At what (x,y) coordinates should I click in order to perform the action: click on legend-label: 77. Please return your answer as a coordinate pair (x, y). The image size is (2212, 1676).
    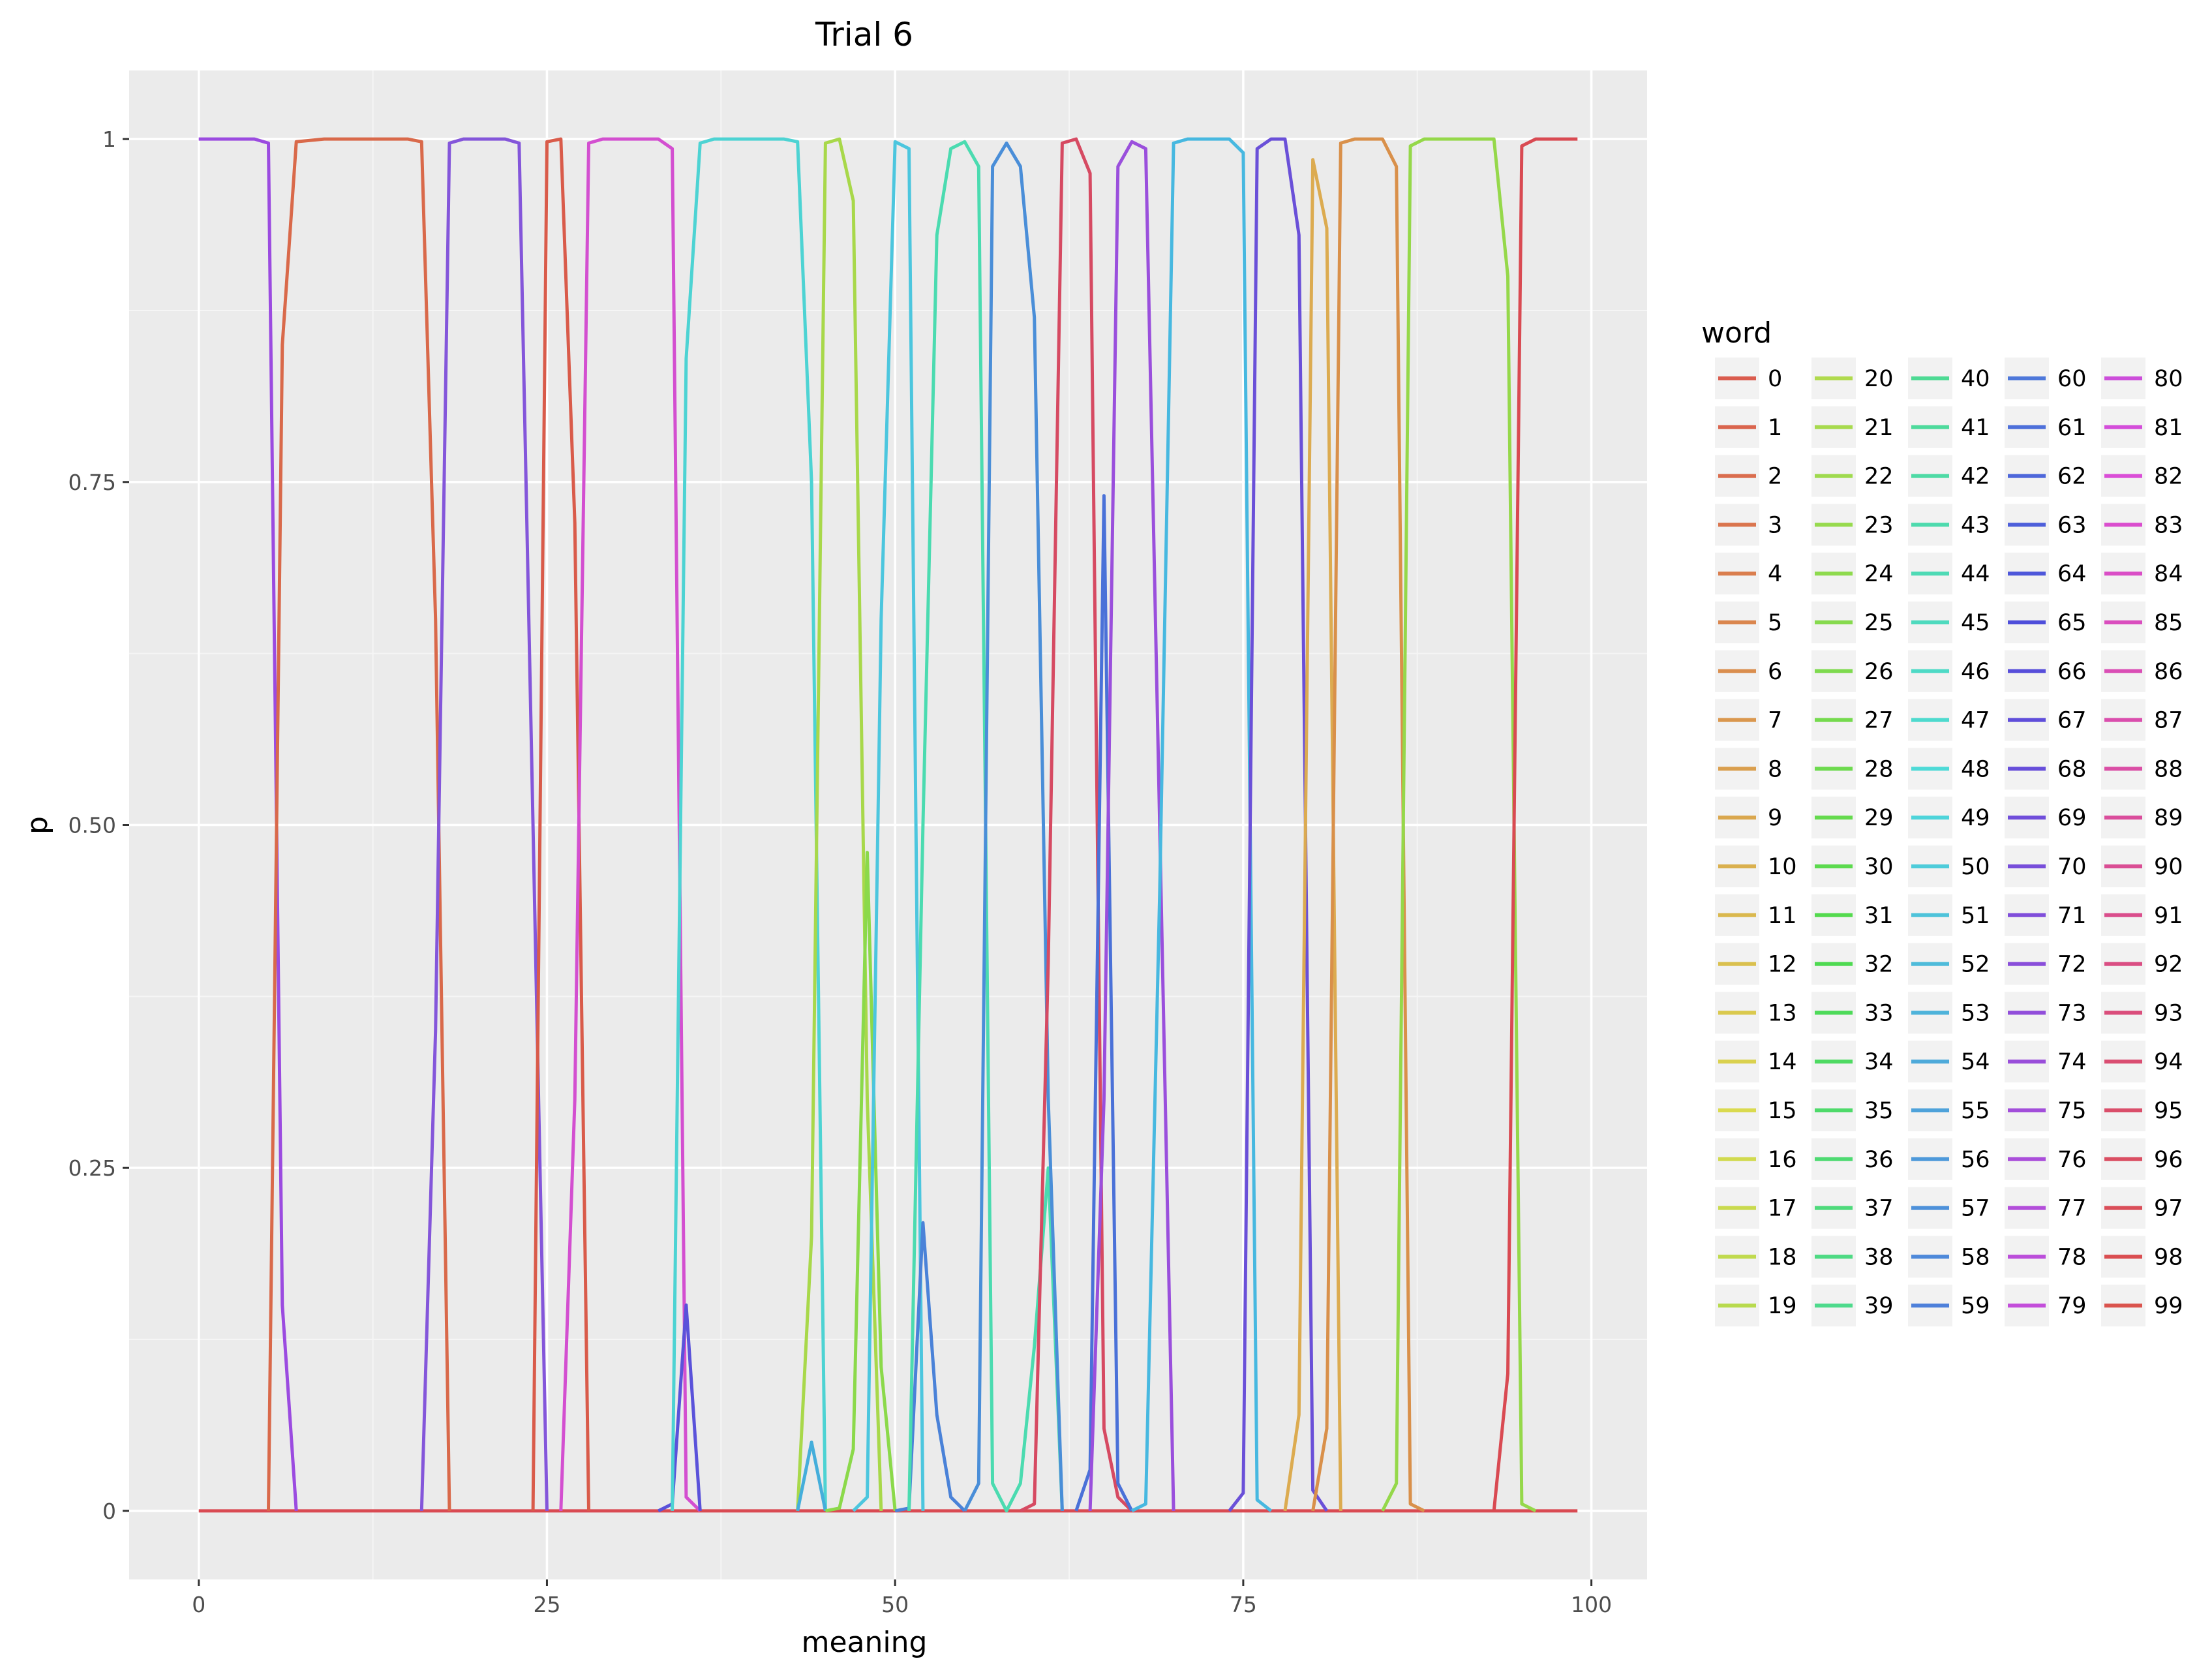
    Looking at the image, I should click on (2072, 1209).